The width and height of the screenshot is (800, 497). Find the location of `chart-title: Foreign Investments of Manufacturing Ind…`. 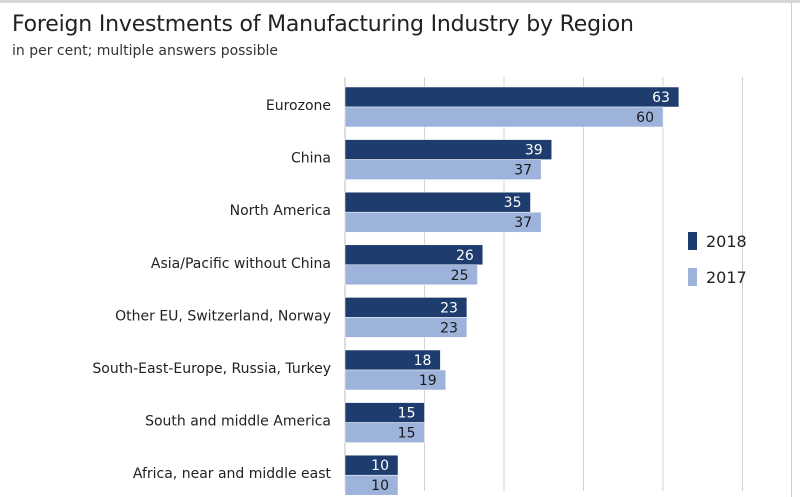

chart-title: Foreign Investments of Manufacturing Ind… is located at coordinates (323, 24).